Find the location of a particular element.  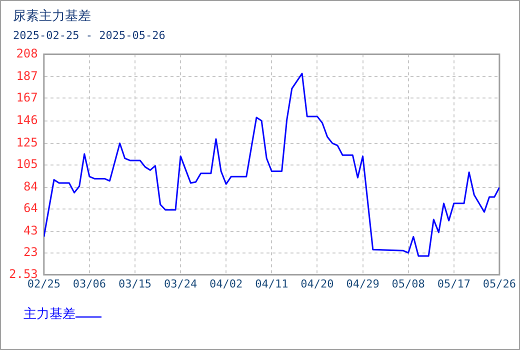

legend-label: 主力基差 is located at coordinates (63, 314).